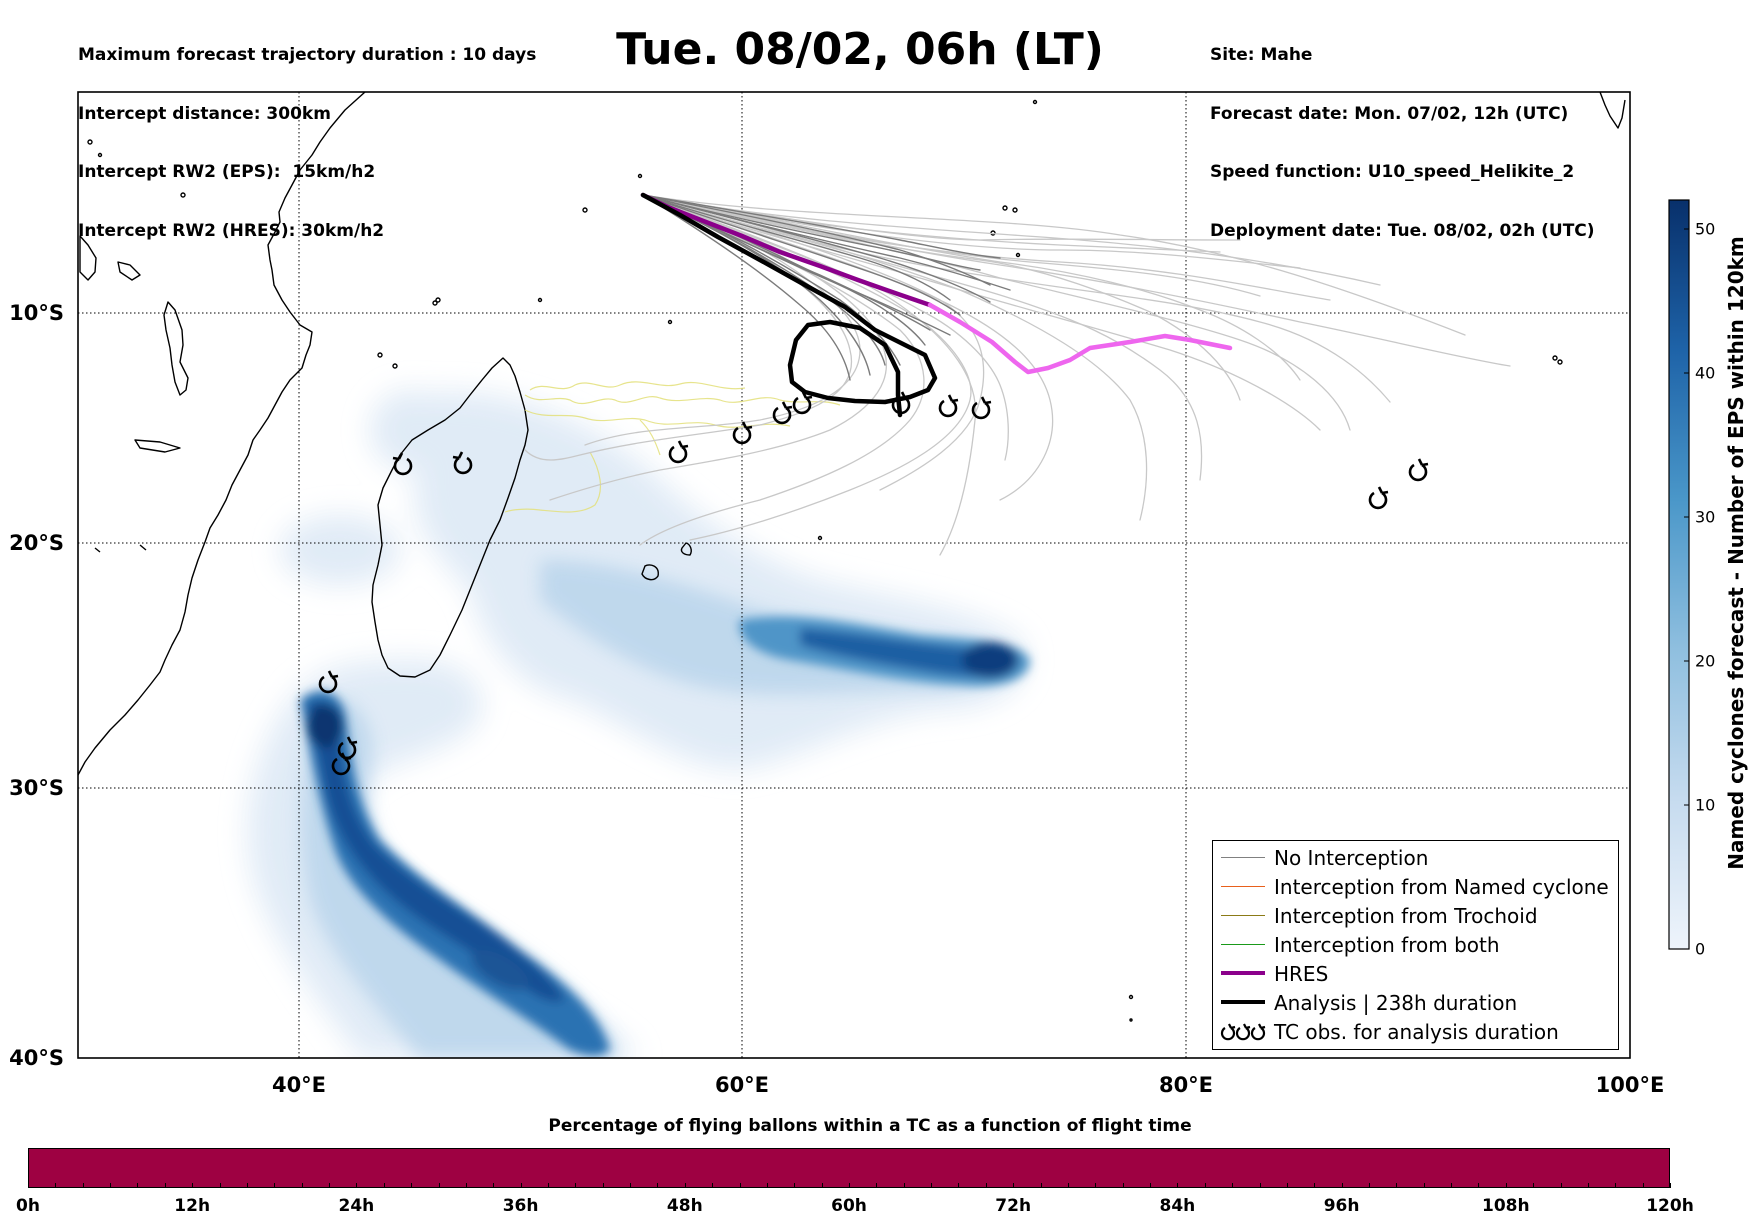 Image resolution: width=1754 pixels, height=1223 pixels. I want to click on timebar, so click(849, 1168).